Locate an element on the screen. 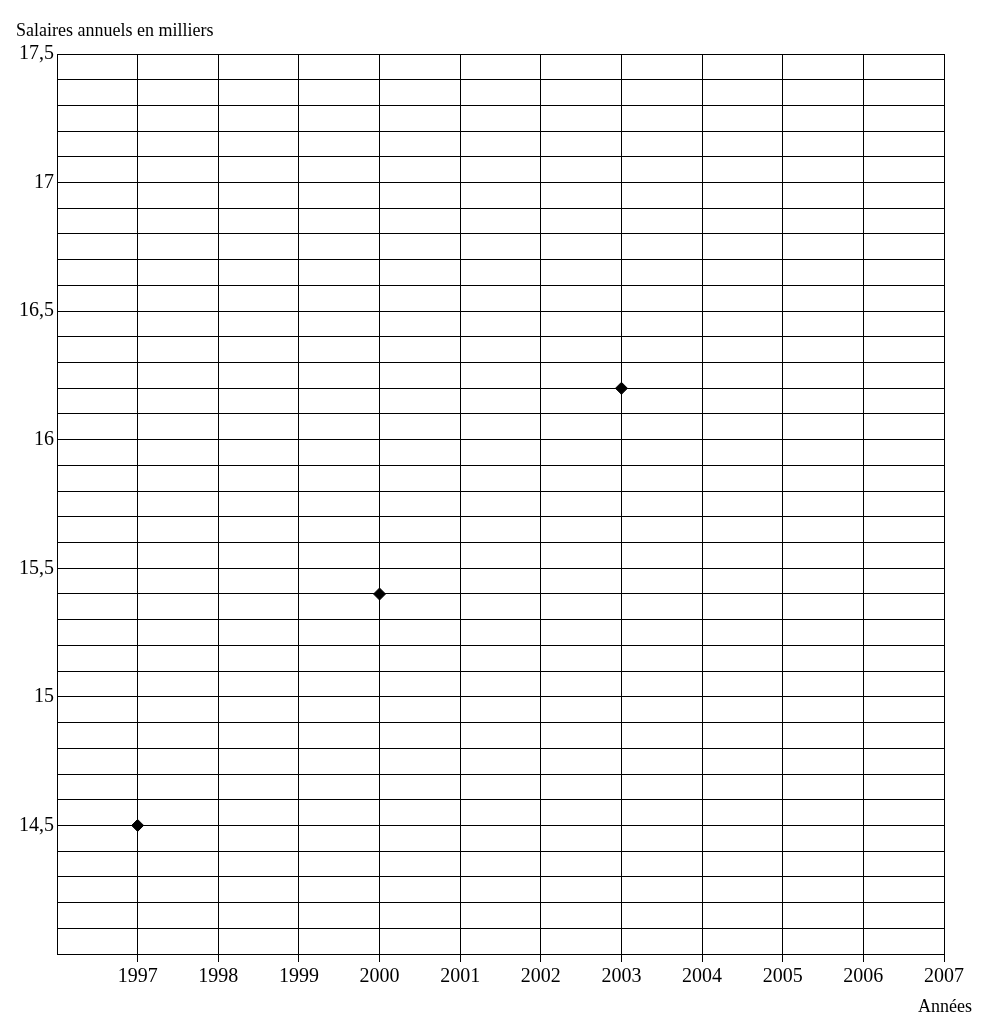 The width and height of the screenshot is (988, 1029). x-tick-label: 2005 is located at coordinates (782, 975).